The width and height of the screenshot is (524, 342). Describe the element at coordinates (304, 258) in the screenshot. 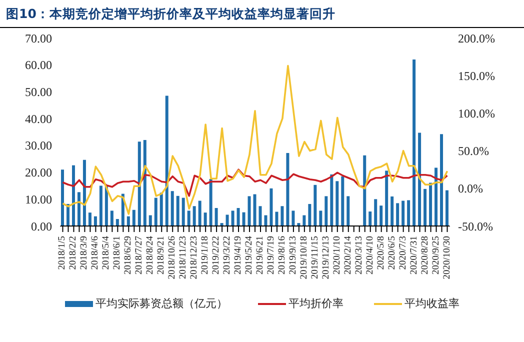

I see `x-tick-label: 2019/10/18` at that location.